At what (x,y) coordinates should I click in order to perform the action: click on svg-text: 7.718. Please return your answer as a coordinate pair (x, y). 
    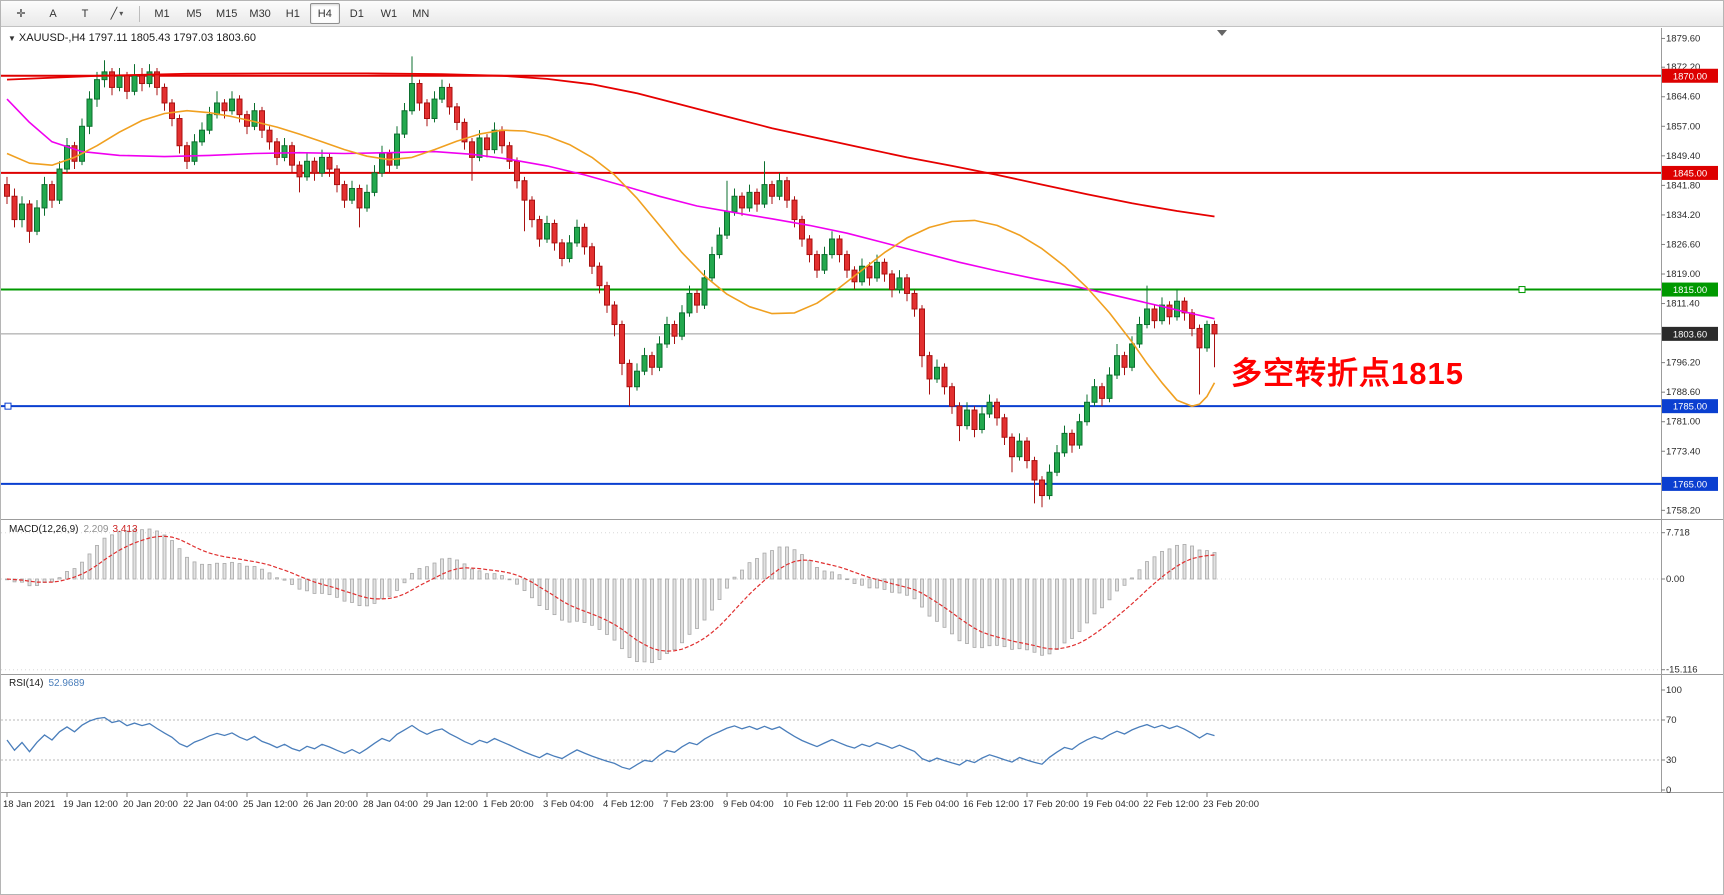
    Looking at the image, I should click on (1678, 533).